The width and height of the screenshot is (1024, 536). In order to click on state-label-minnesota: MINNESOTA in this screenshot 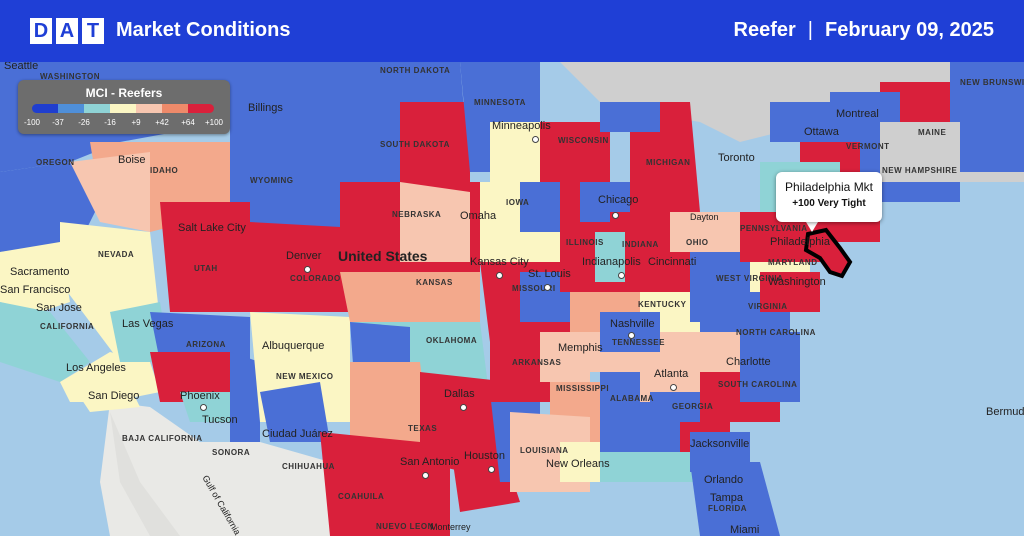, I will do `click(500, 102)`.